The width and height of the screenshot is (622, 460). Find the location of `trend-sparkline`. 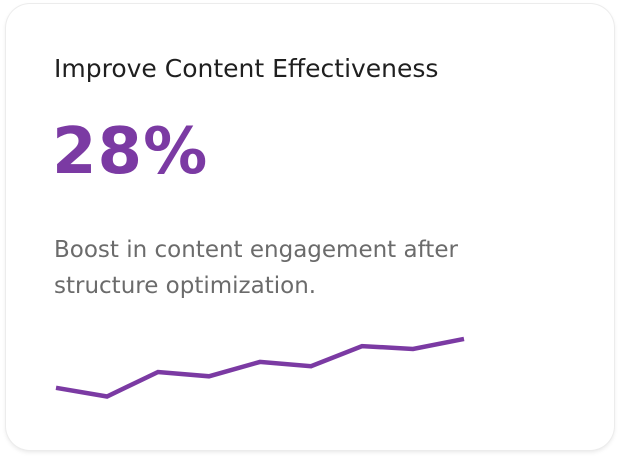

trend-sparkline is located at coordinates (260, 367).